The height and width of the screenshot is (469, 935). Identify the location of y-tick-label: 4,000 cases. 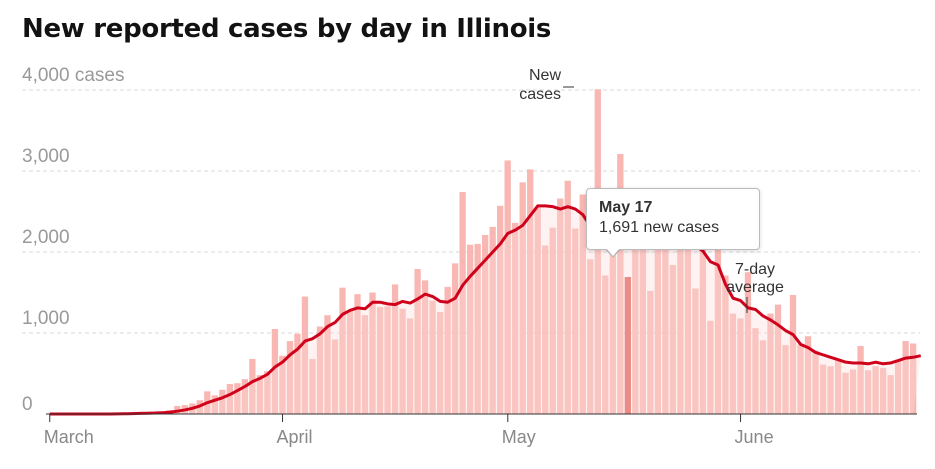
(73, 75).